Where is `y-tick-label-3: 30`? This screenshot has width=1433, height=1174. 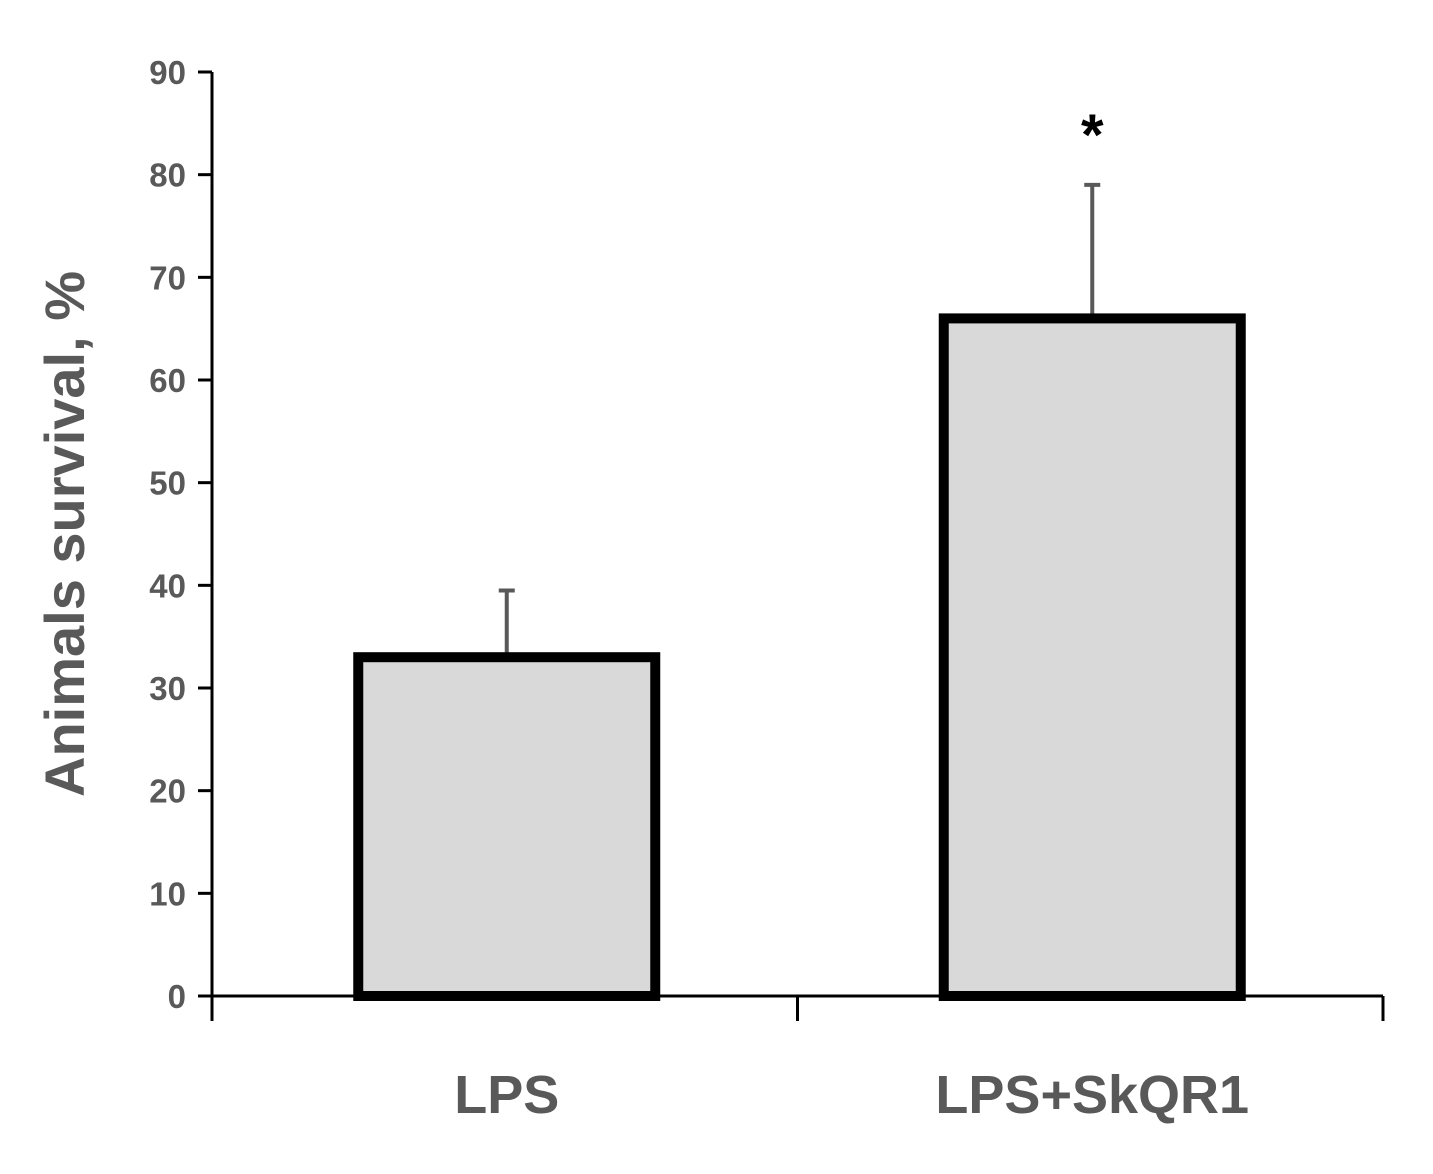 y-tick-label-3: 30 is located at coordinates (167, 688).